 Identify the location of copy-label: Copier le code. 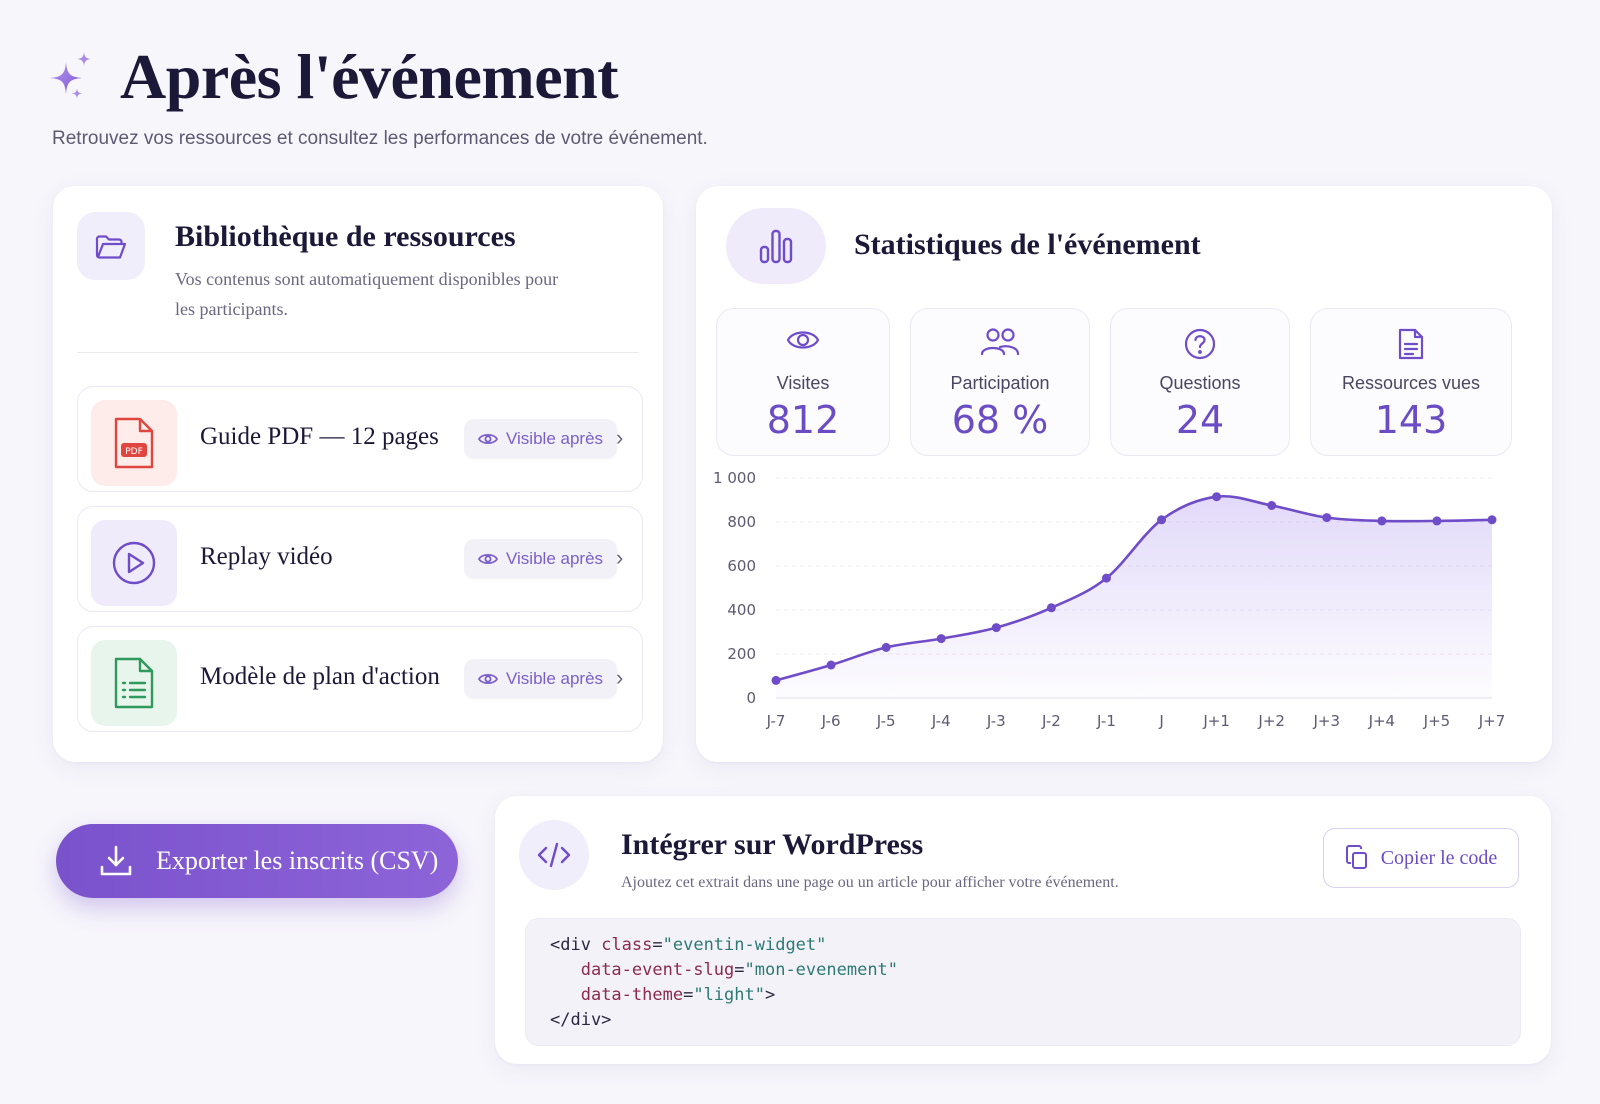
(1439, 857).